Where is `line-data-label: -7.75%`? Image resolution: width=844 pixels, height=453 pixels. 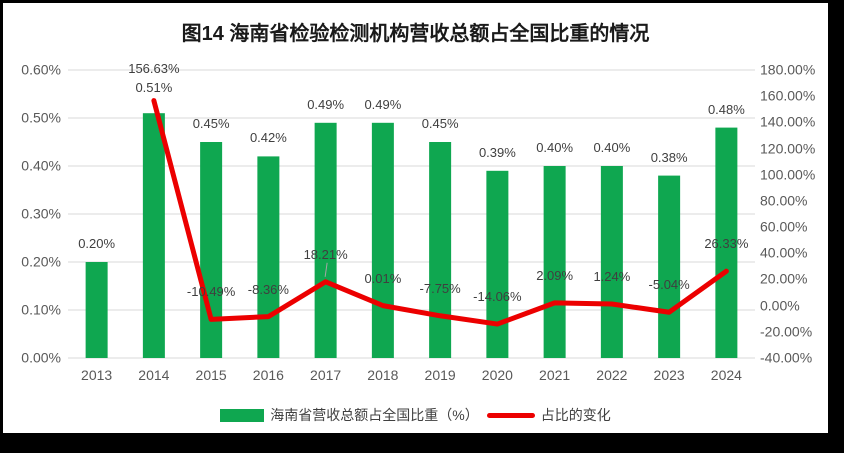
line-data-label: -7.75% is located at coordinates (440, 288).